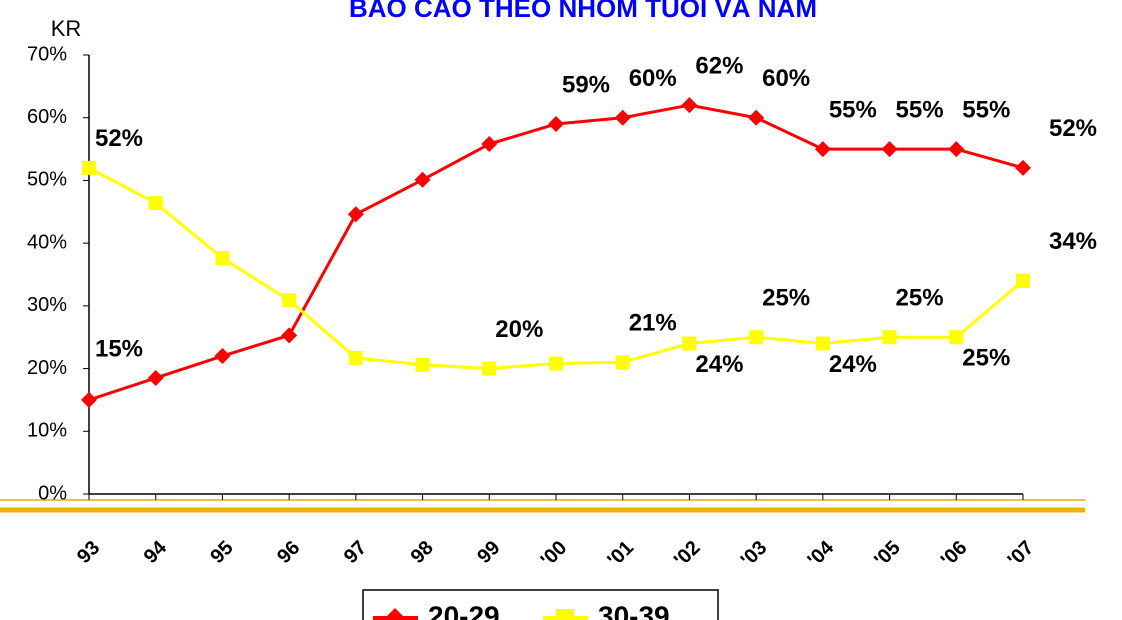 This screenshot has height=620, width=1122. What do you see at coordinates (66, 28) in the screenshot?
I see `y-axis-label: KR` at bounding box center [66, 28].